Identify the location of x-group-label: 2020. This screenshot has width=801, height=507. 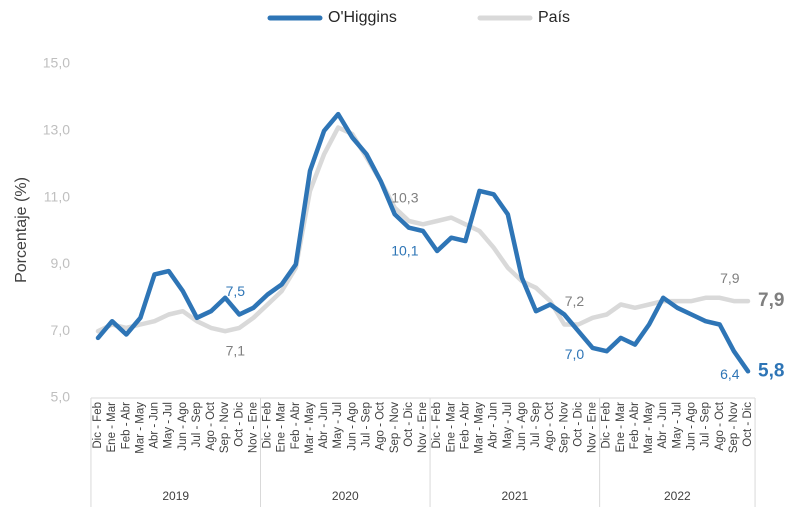
(345, 496).